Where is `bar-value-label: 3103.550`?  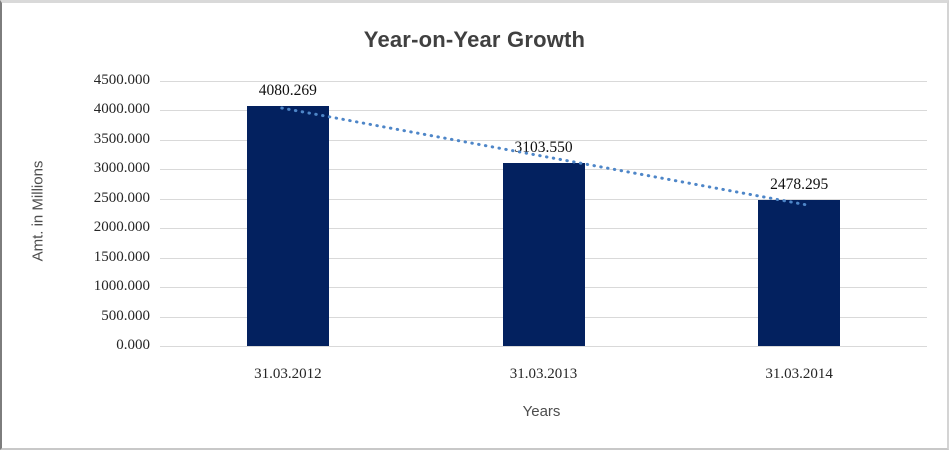 bar-value-label: 3103.550 is located at coordinates (543, 148).